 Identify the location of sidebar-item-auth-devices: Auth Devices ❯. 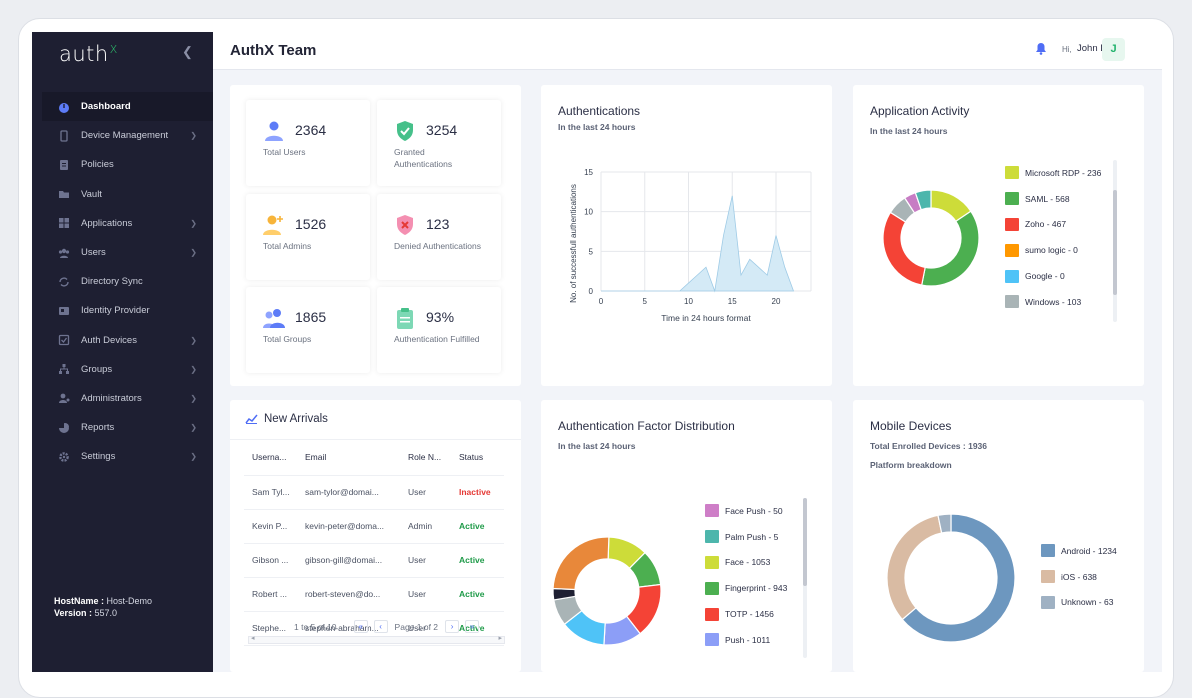
(127, 340).